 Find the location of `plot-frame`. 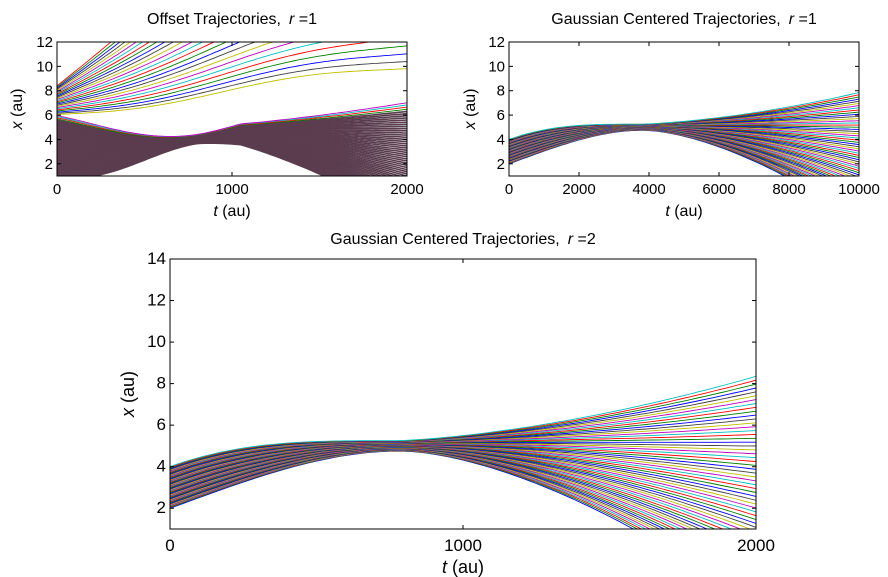

plot-frame is located at coordinates (684, 109).